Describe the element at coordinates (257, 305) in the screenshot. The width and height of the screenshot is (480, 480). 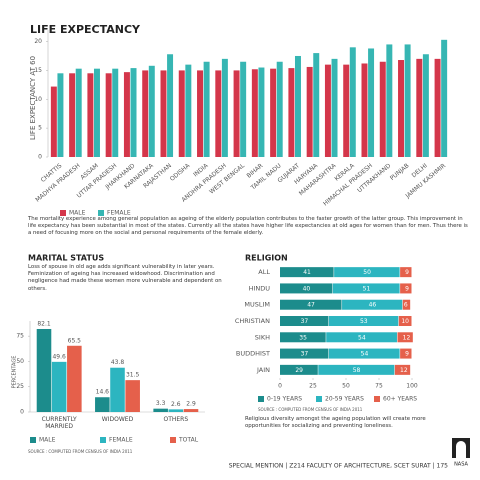
I see `y-tick-label: MUSLIM` at that location.